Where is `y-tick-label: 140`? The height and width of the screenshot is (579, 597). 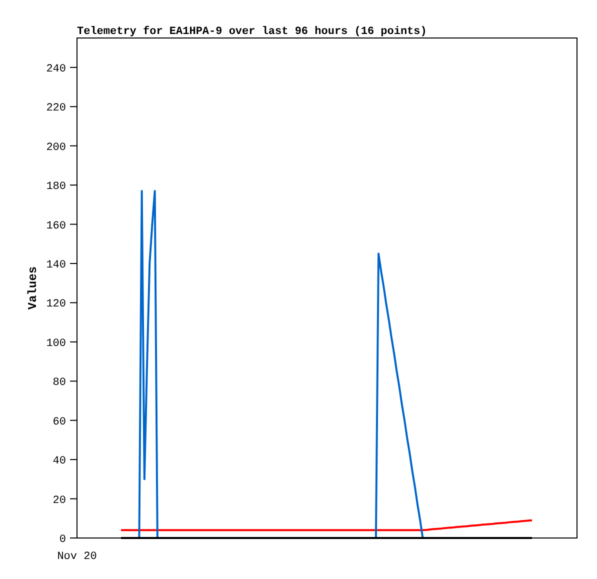 y-tick-label: 140 is located at coordinates (56, 265).